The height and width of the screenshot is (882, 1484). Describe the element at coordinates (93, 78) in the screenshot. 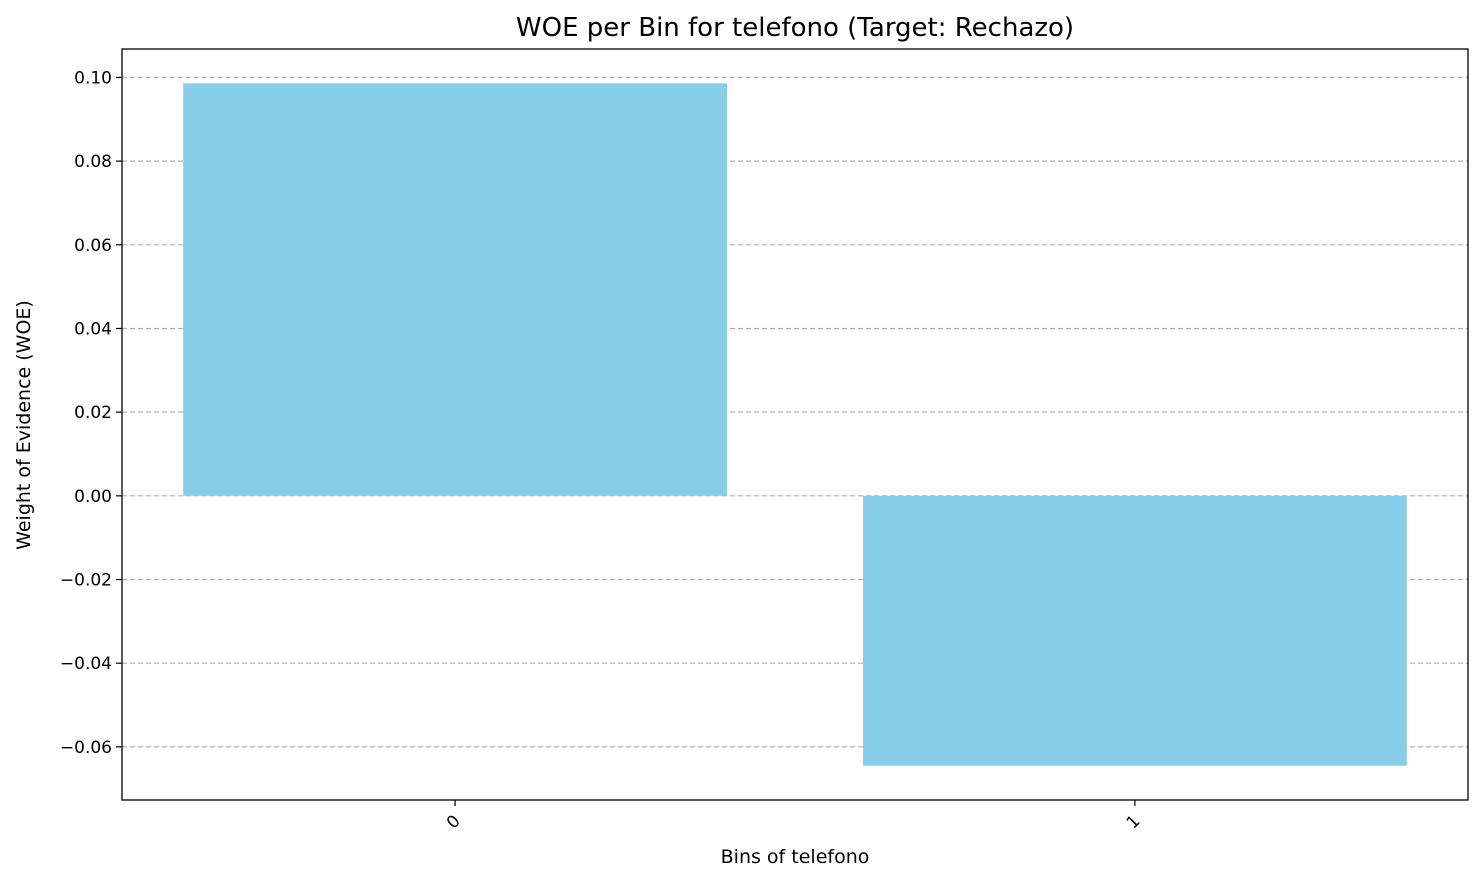

I see `y-tick-label: 0.10` at that location.